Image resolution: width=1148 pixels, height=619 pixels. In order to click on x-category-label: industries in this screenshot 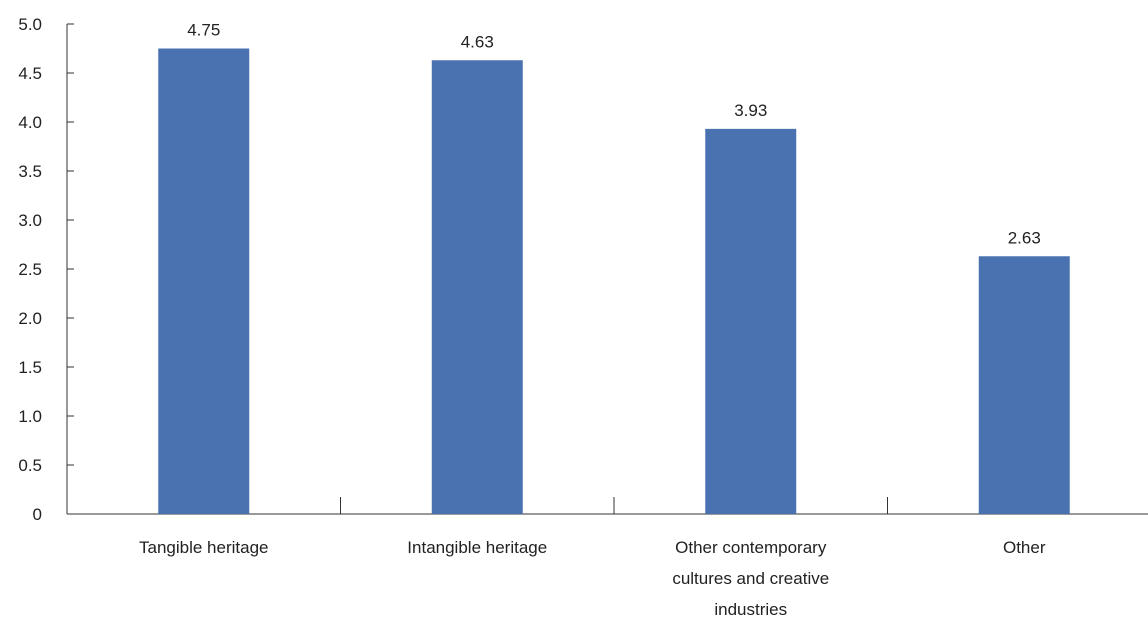, I will do `click(750, 609)`.